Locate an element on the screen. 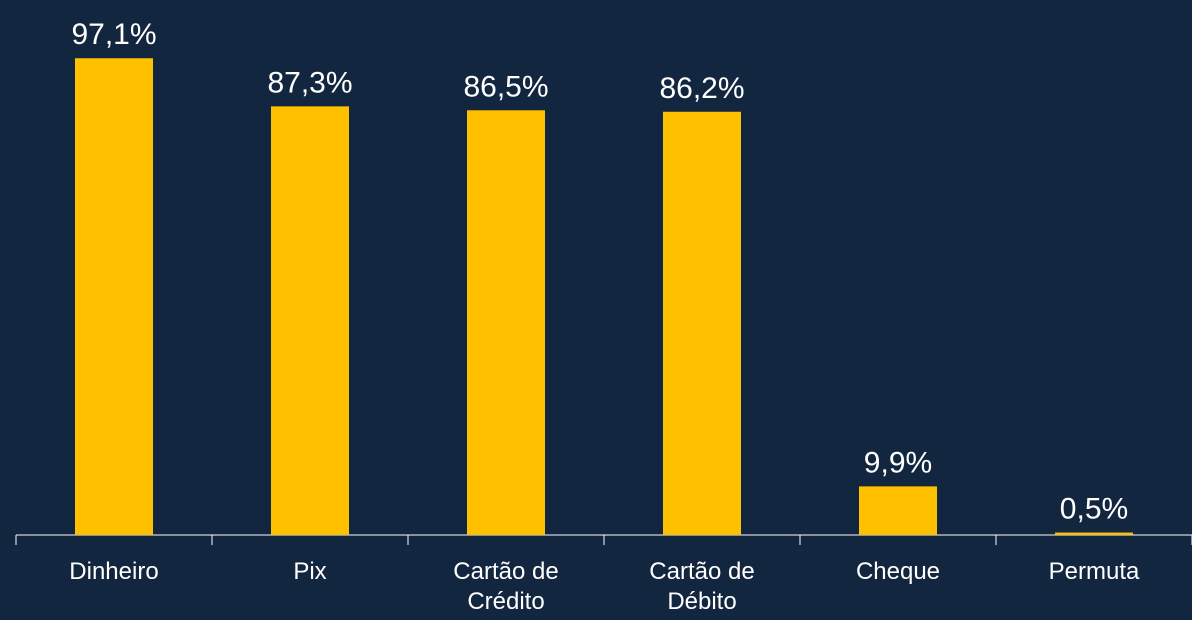 The height and width of the screenshot is (620, 1192). x-tick-label: Cheque is located at coordinates (898, 571).